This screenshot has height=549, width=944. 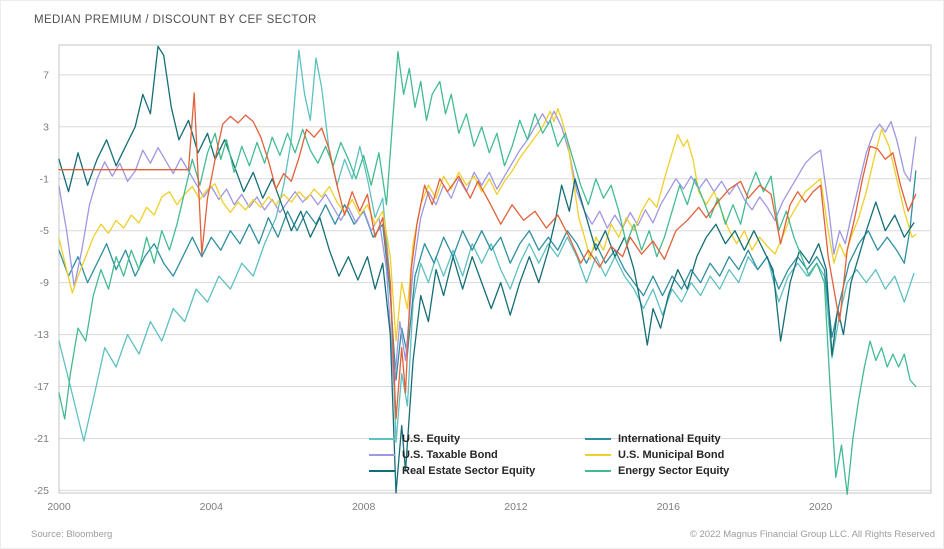 I want to click on y-axis-tick-label: 3, so click(x=46, y=127).